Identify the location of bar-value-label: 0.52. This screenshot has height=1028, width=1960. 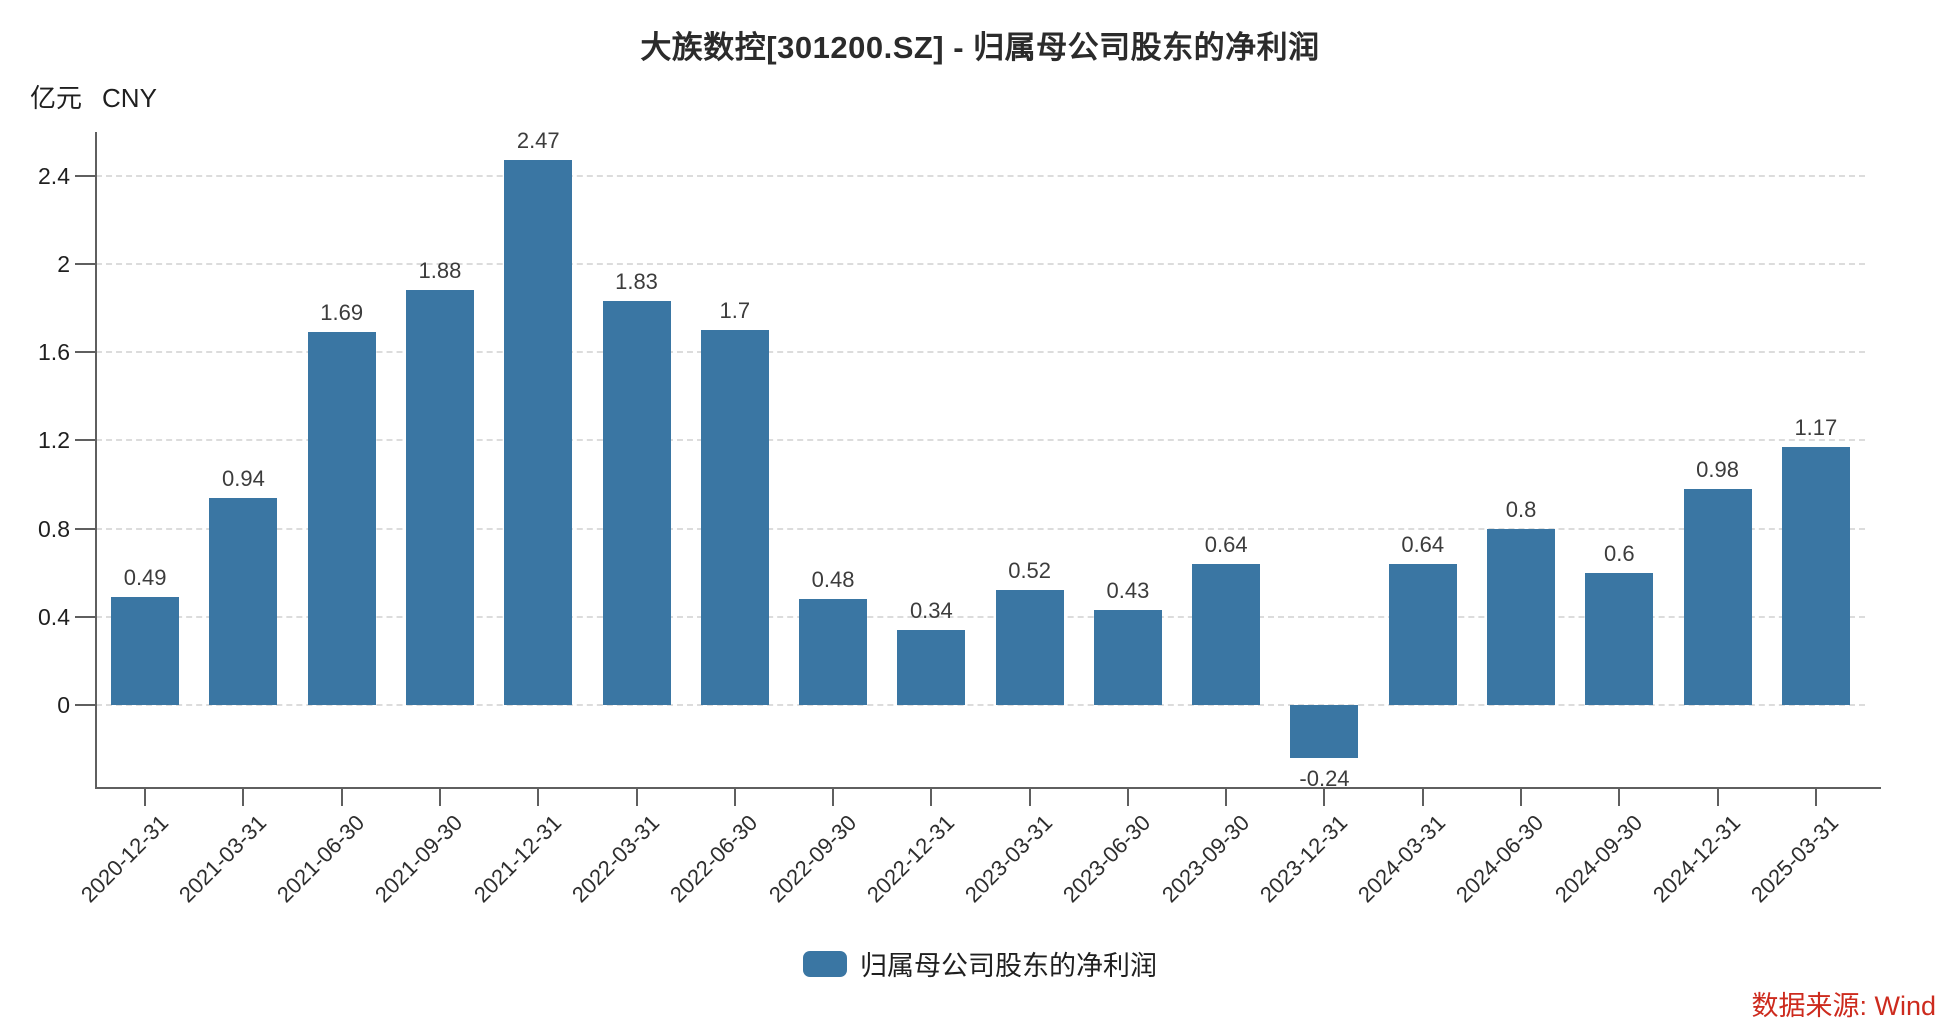
(1030, 571).